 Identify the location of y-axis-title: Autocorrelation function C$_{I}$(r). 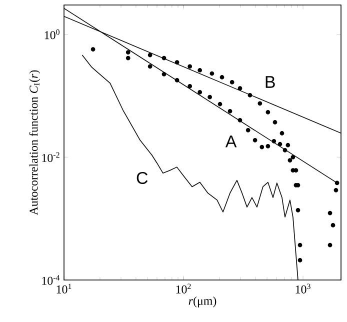
(34, 143).